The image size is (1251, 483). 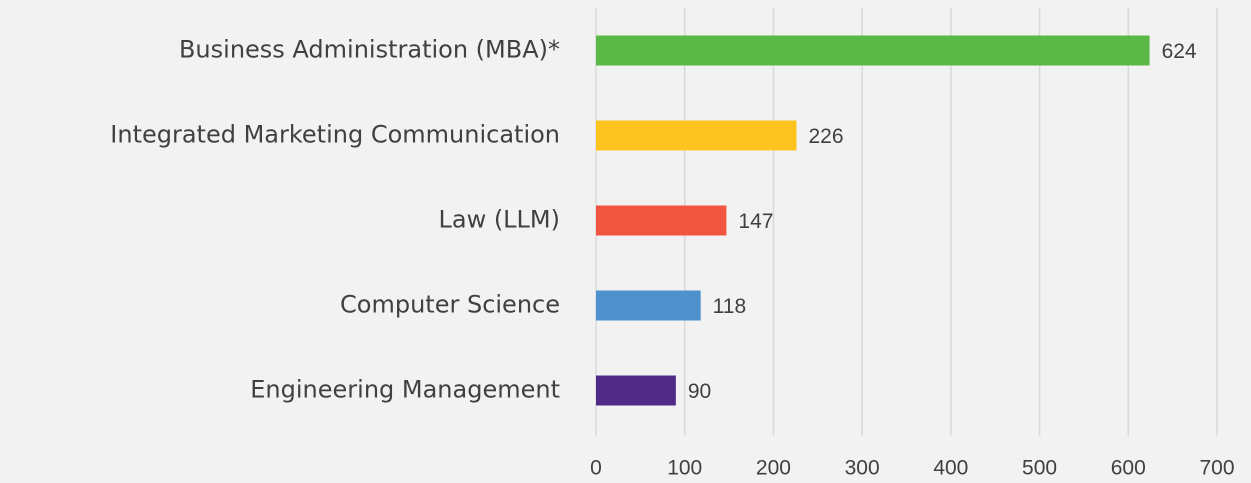 What do you see at coordinates (405, 390) in the screenshot?
I see `category-label: Engineering Management` at bounding box center [405, 390].